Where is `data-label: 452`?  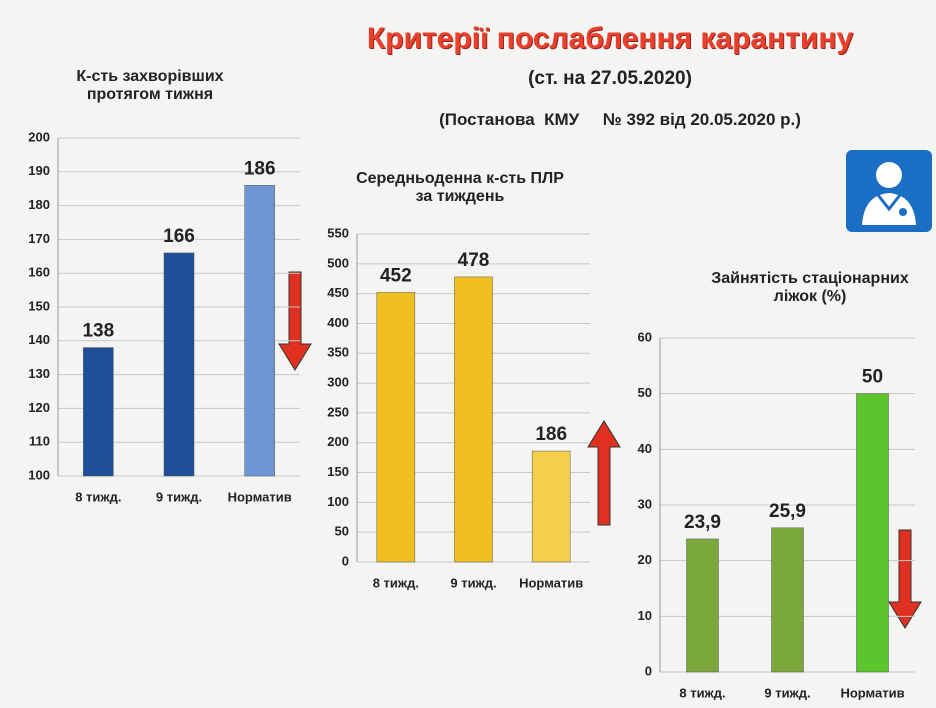
data-label: 452 is located at coordinates (396, 275).